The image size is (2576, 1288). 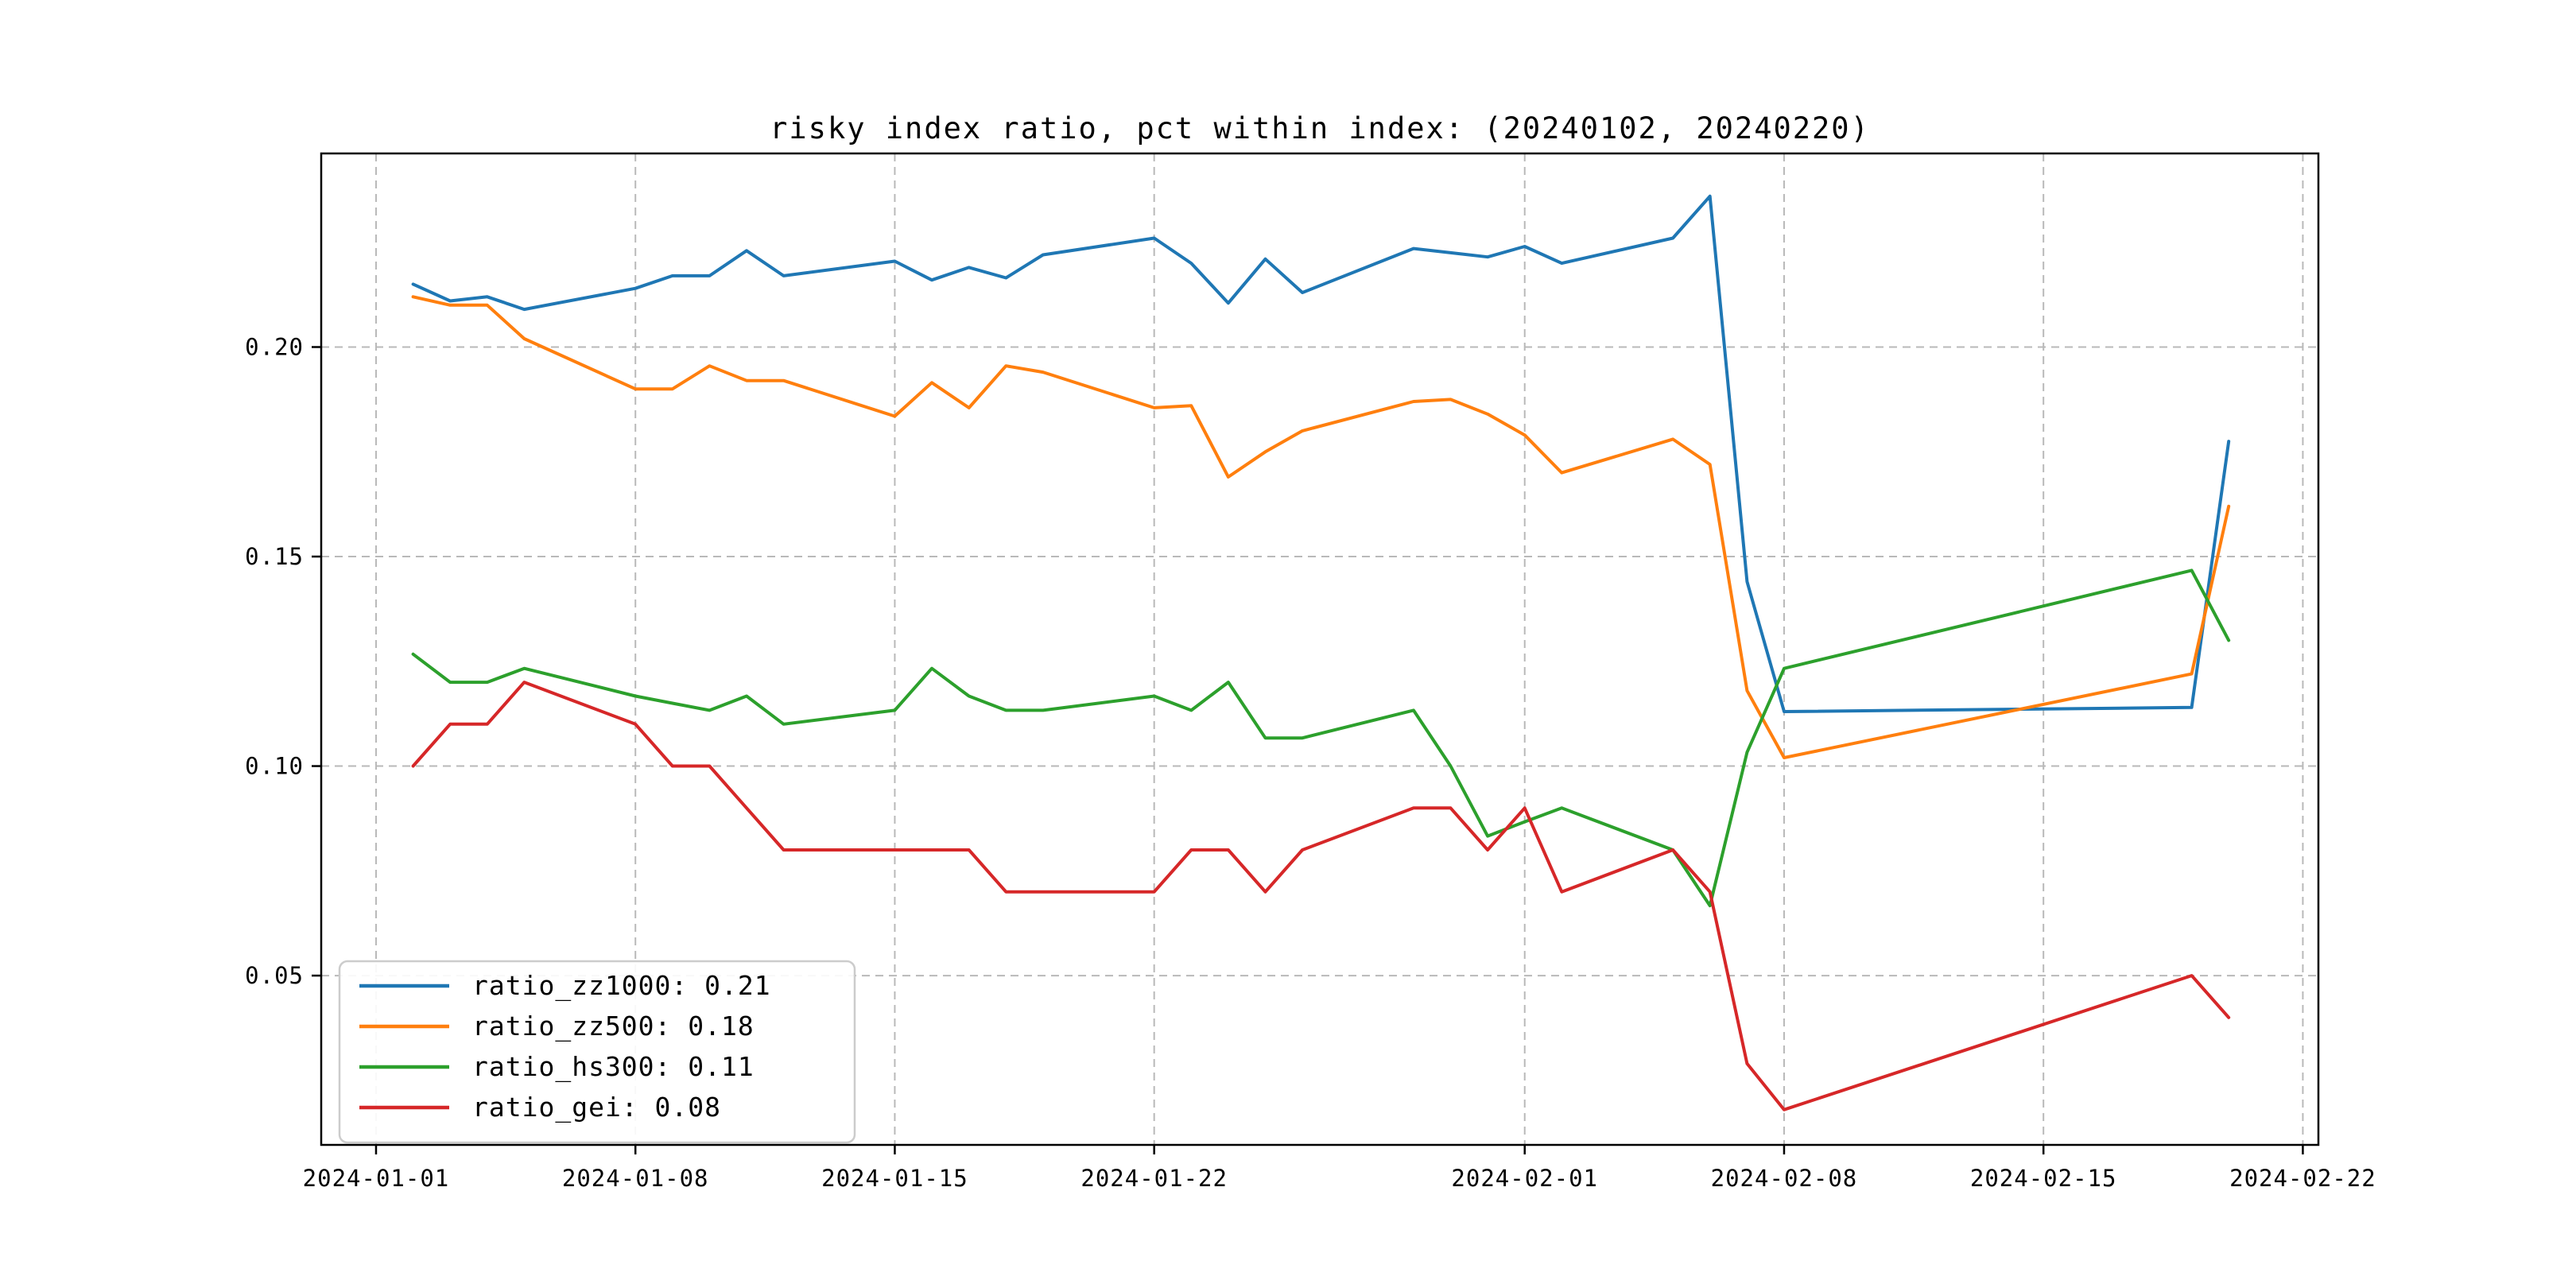 What do you see at coordinates (1784, 1178) in the screenshot?
I see `x-tick-label: 2024-02-08` at bounding box center [1784, 1178].